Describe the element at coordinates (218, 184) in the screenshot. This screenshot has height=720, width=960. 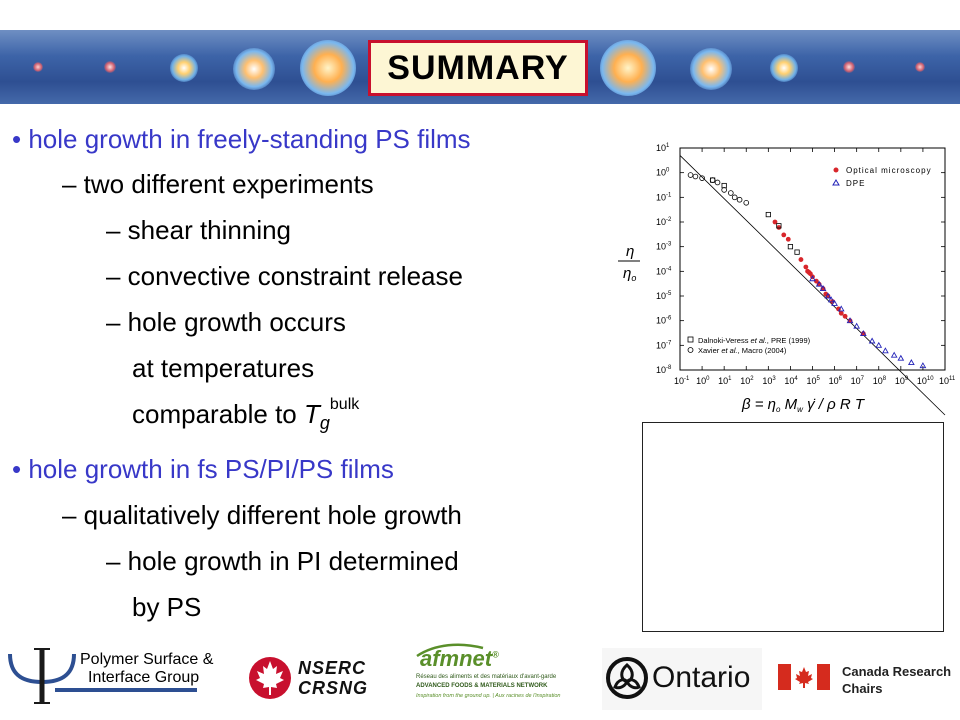
I see `sub-two-experiments: – two different experiments` at that location.